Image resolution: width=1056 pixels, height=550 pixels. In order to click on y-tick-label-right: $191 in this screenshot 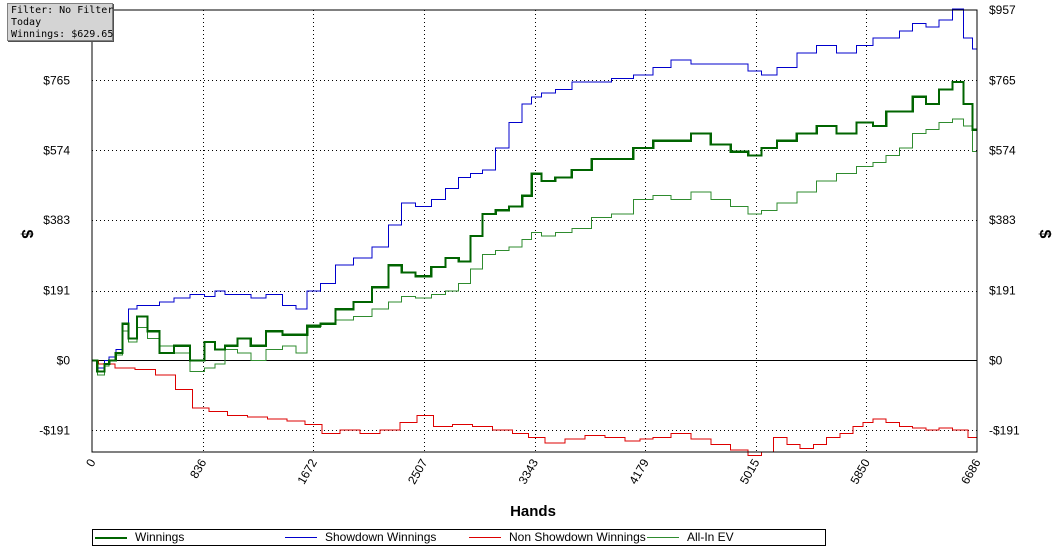, I will do `click(1002, 291)`.